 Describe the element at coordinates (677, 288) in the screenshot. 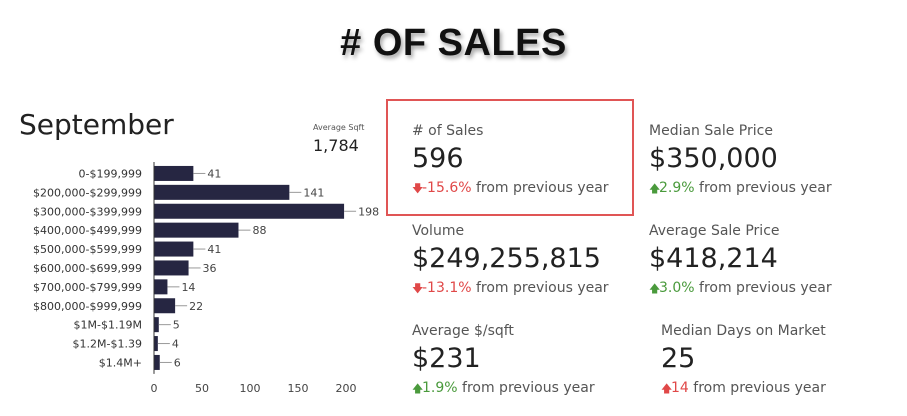

I see `kpi-change-pct: 3.0%` at that location.